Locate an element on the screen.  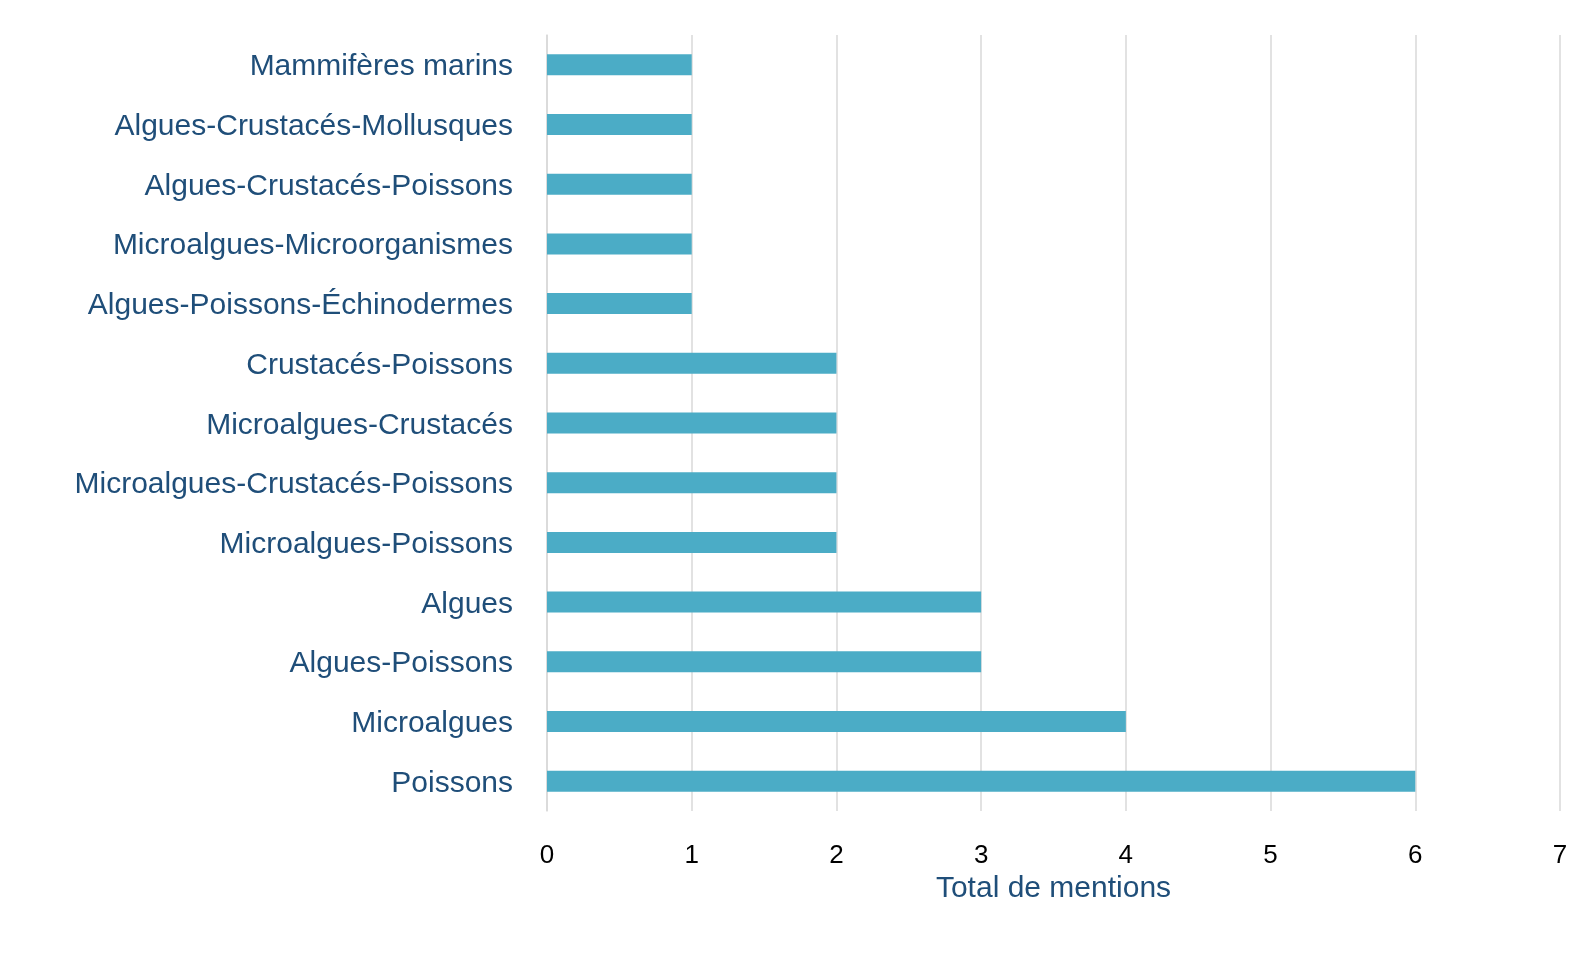
y-tick-label: Microalgues-Crustacés-Poissons is located at coordinates (293, 483).